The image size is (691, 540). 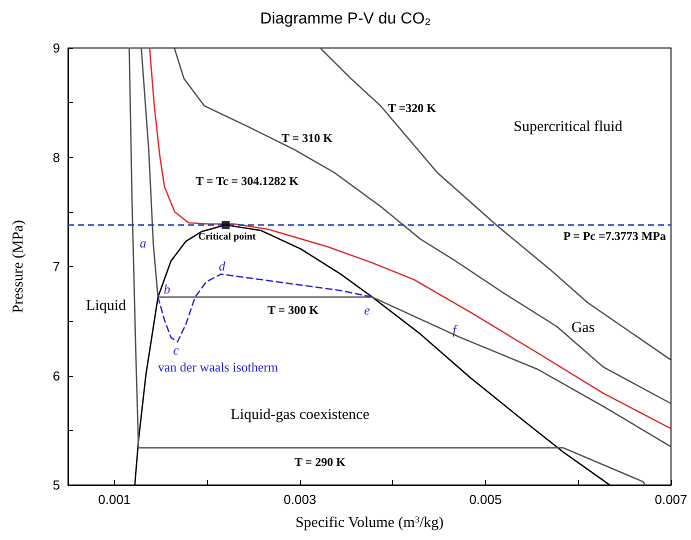 What do you see at coordinates (485, 499) in the screenshot?
I see `x-tick-label: 0.005` at bounding box center [485, 499].